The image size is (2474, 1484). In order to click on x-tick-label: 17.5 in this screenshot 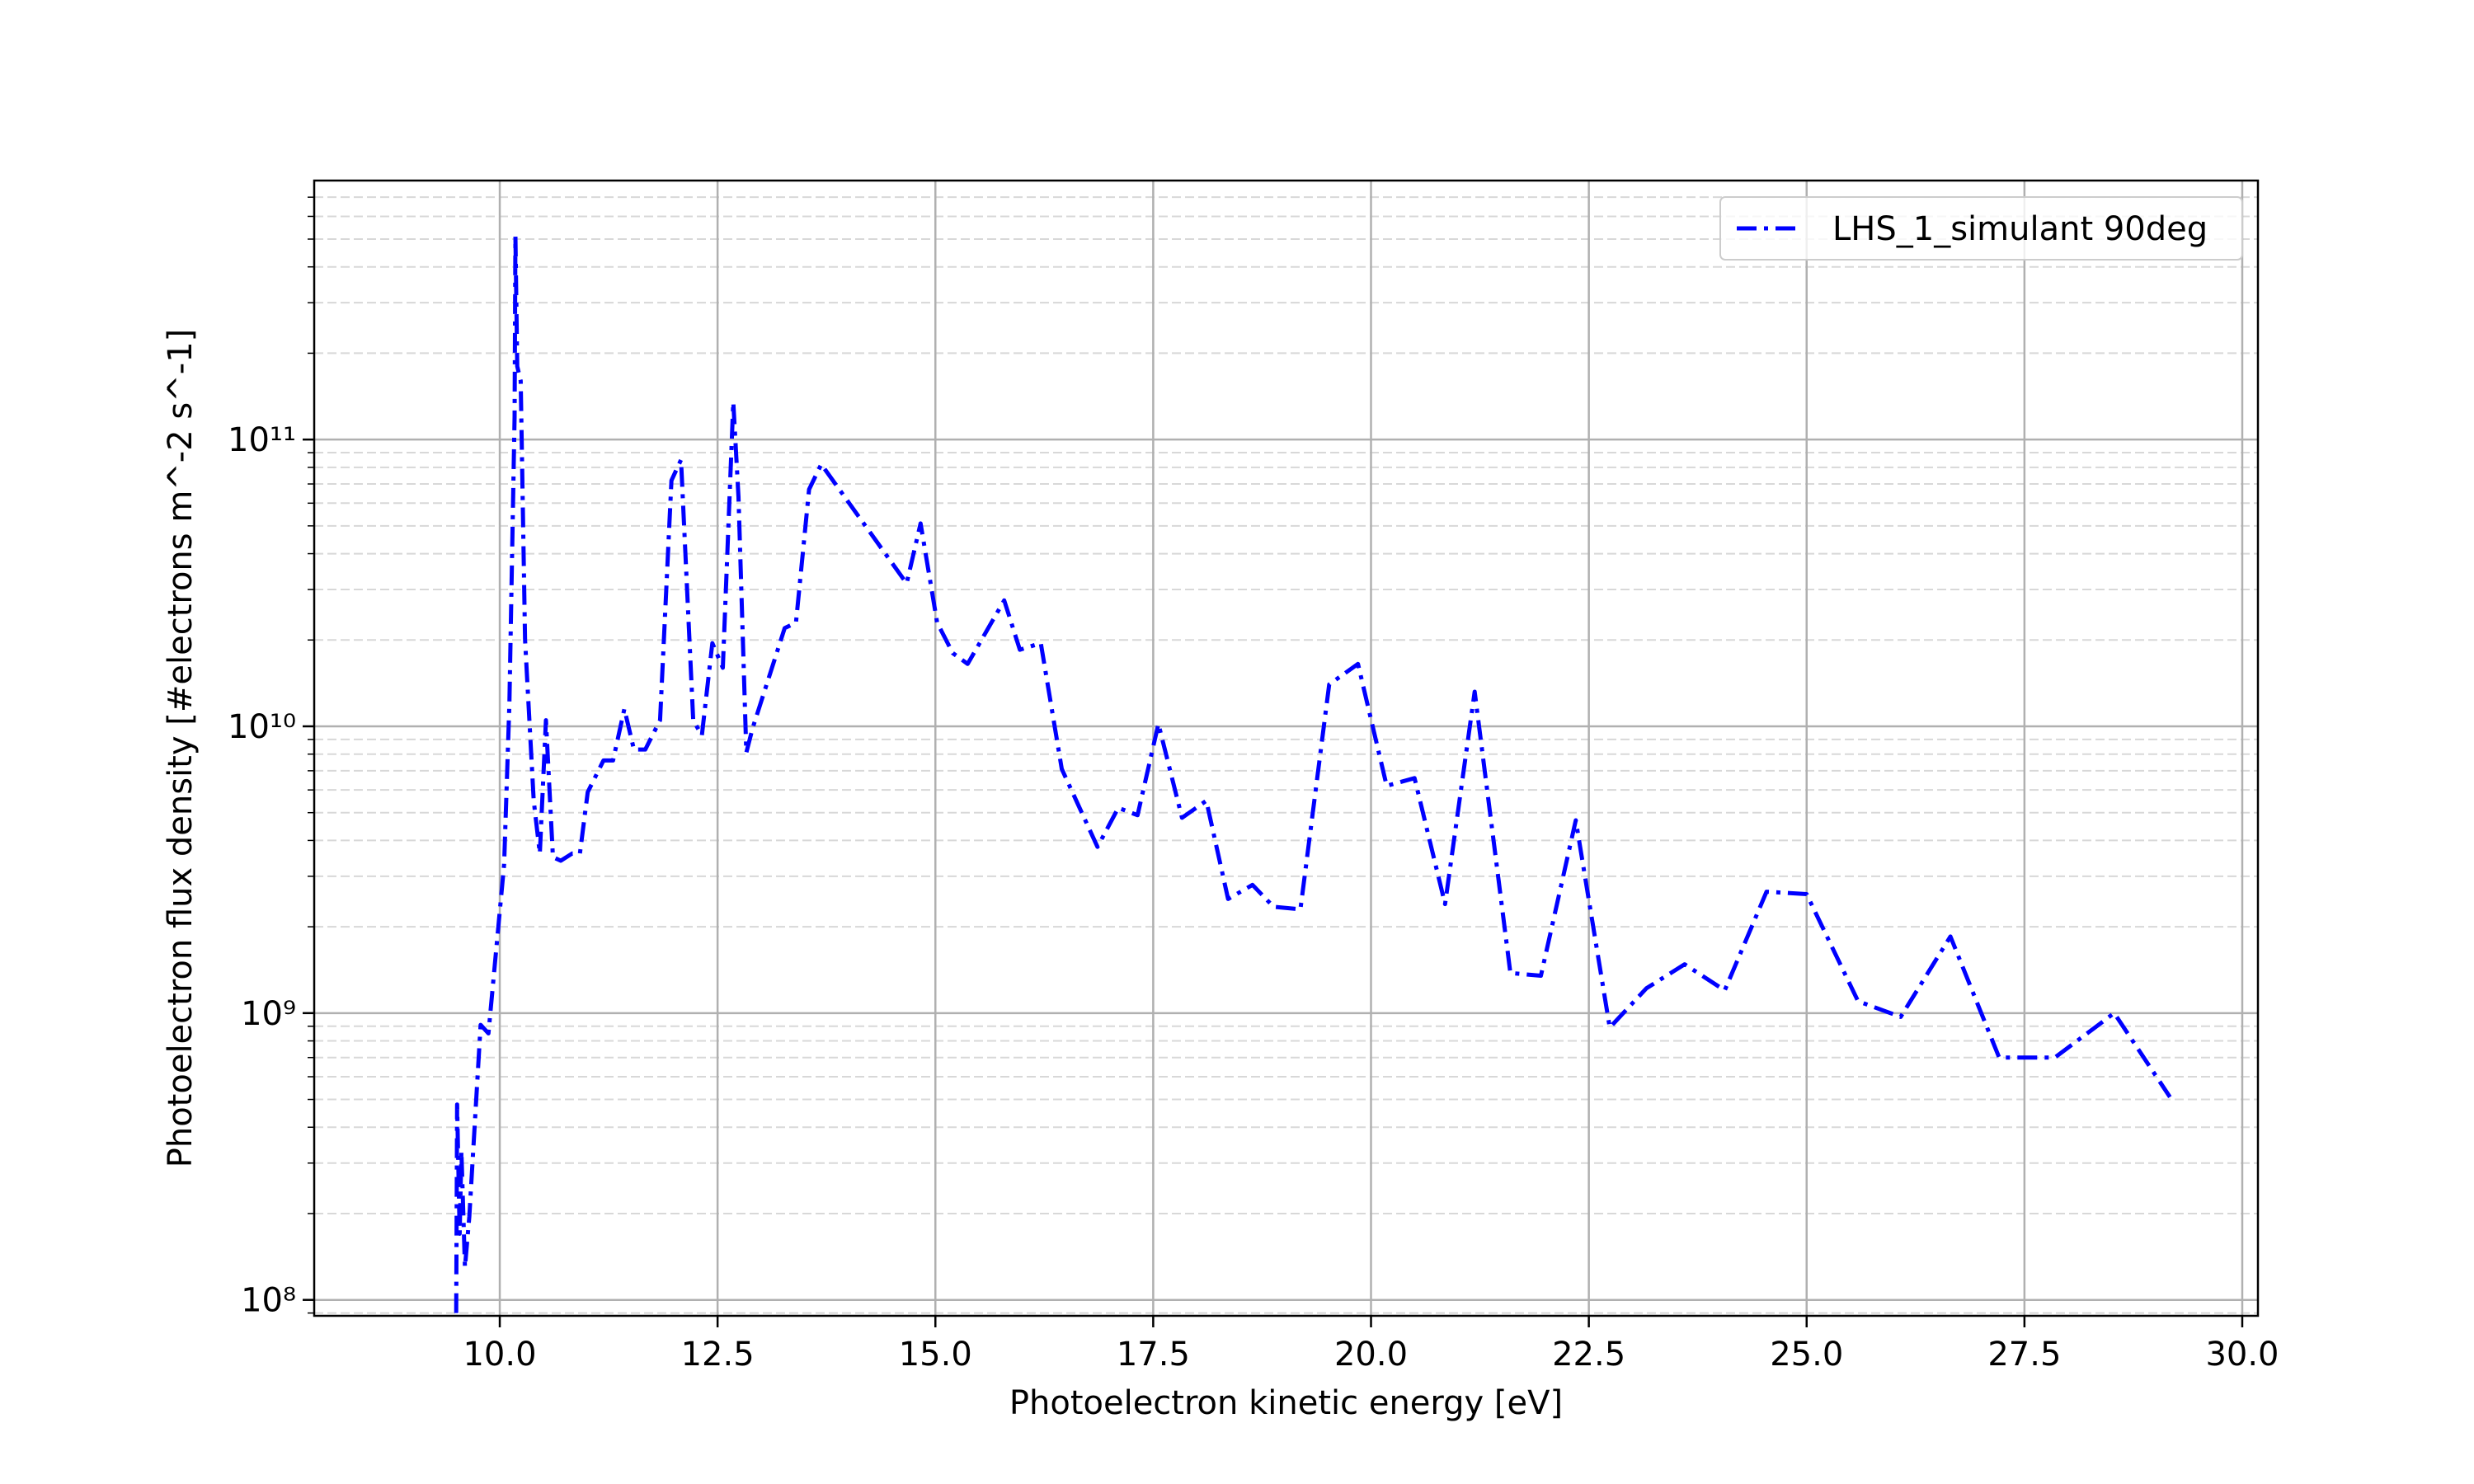, I will do `click(1153, 1355)`.